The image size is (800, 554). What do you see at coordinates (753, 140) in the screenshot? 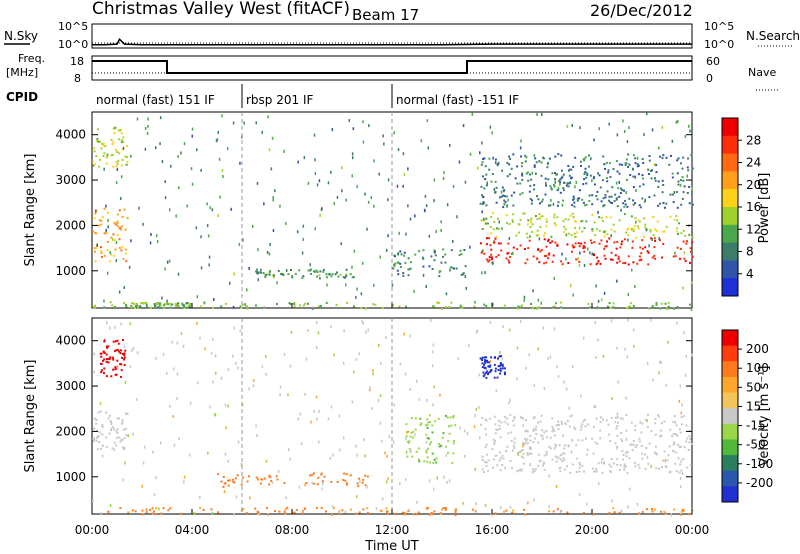
I see `colorbar-tick-label: 28` at bounding box center [753, 140].